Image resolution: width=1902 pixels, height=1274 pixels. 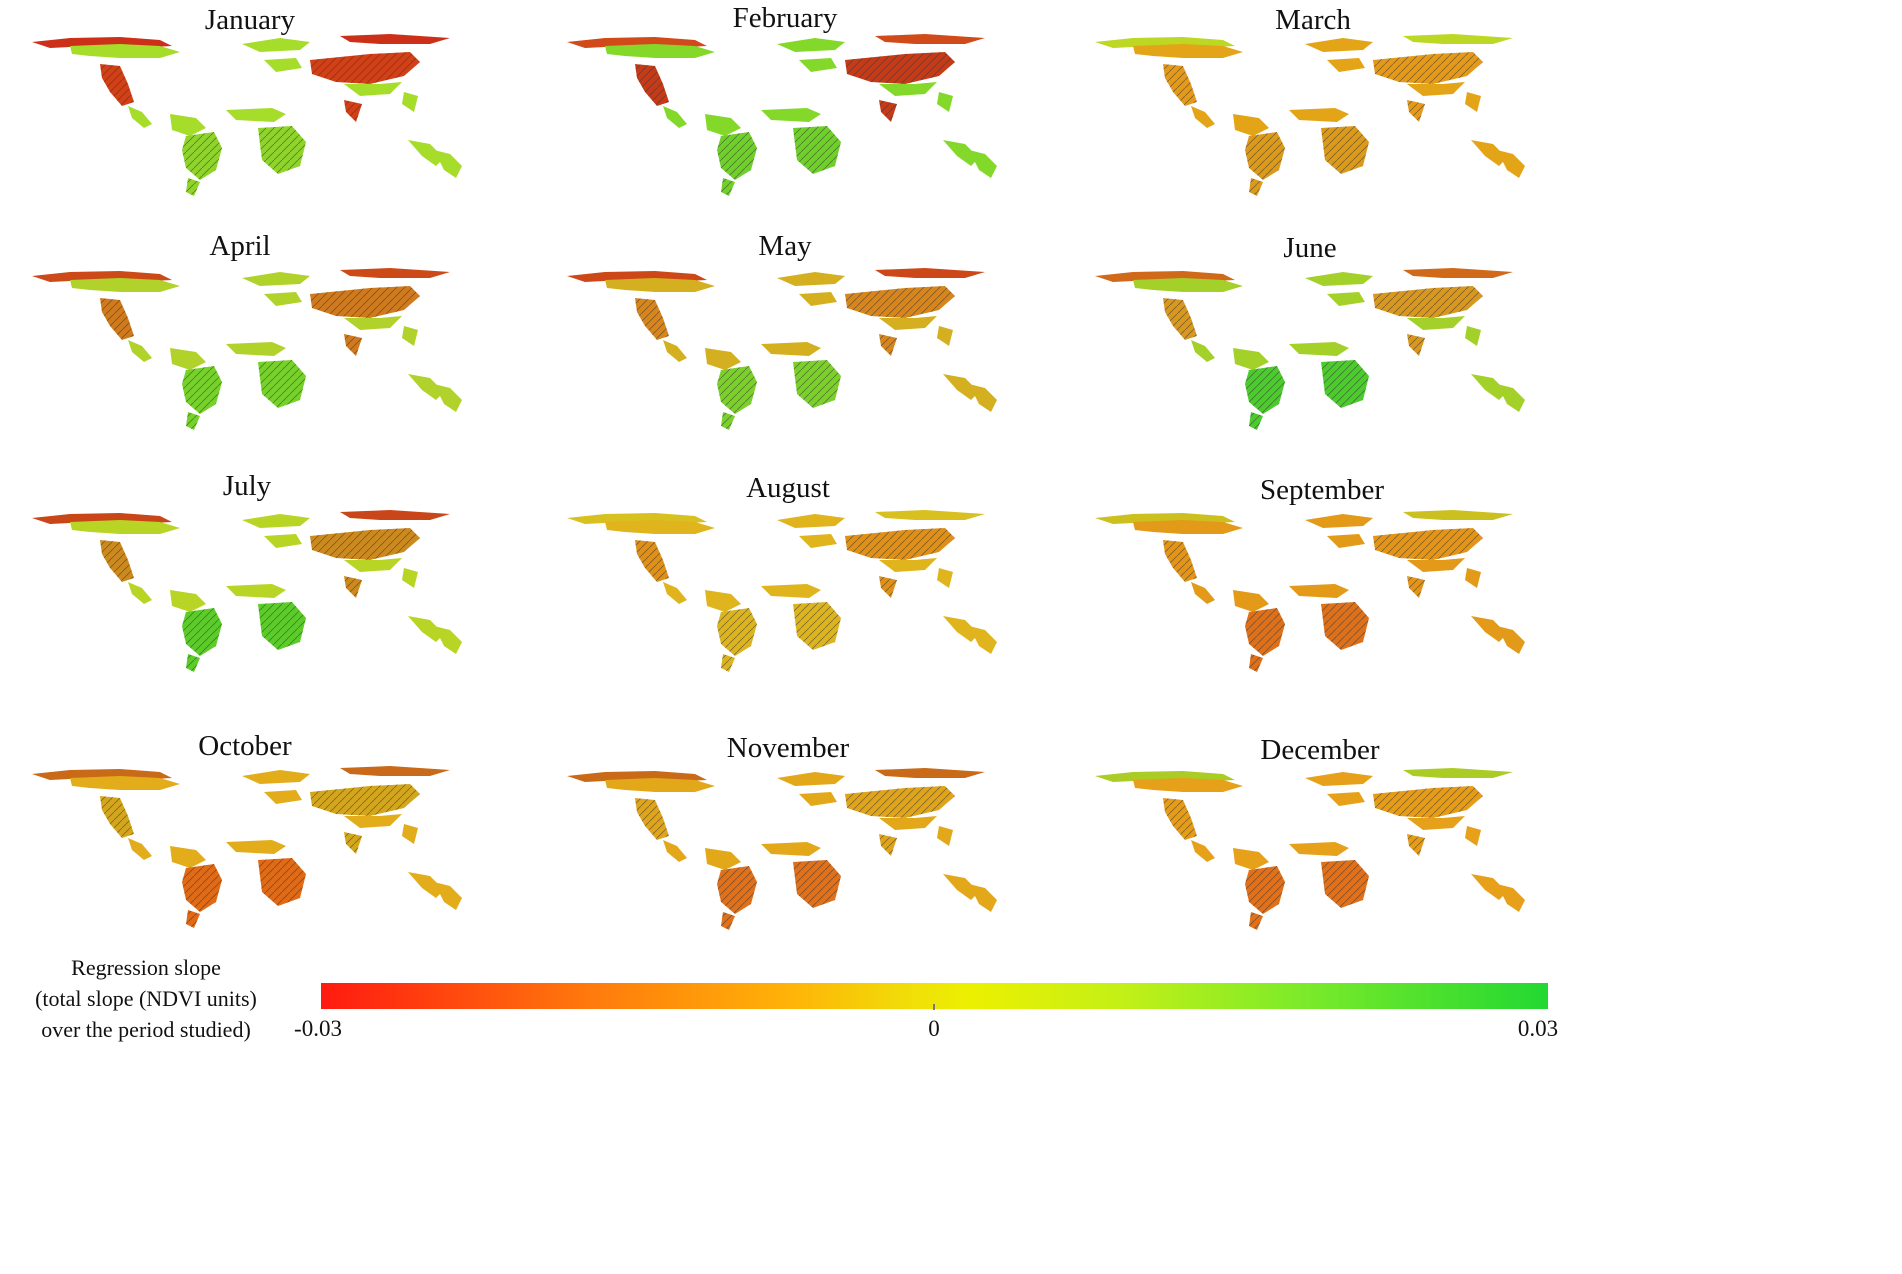 What do you see at coordinates (1313, 20) in the screenshot?
I see `panel-title: March` at bounding box center [1313, 20].